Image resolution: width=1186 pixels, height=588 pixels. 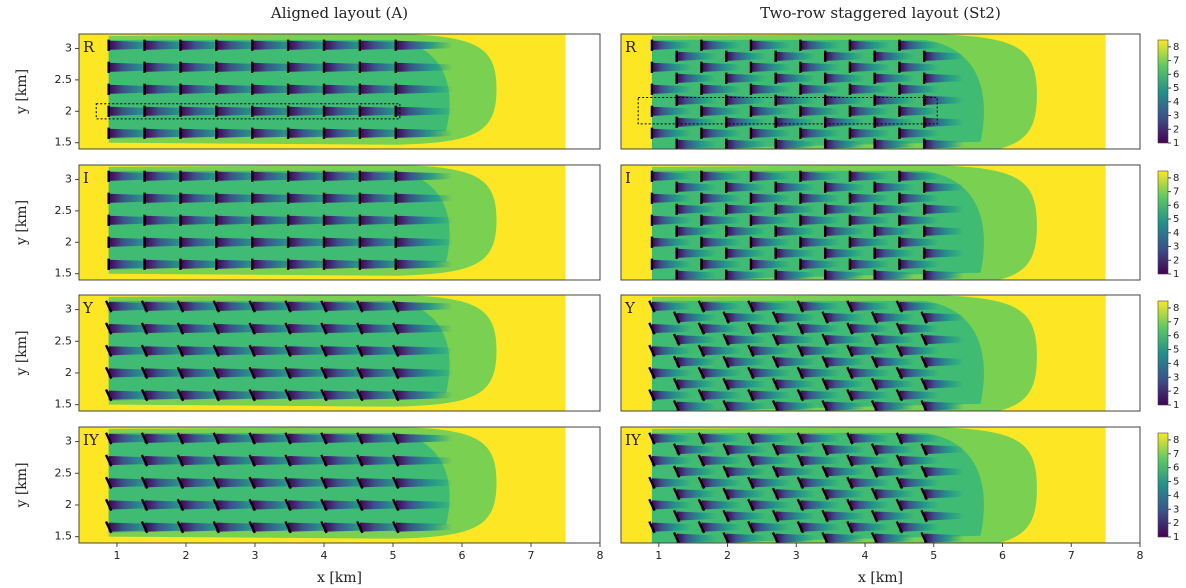 What do you see at coordinates (631, 47) in the screenshot?
I see `panel-label: R` at bounding box center [631, 47].